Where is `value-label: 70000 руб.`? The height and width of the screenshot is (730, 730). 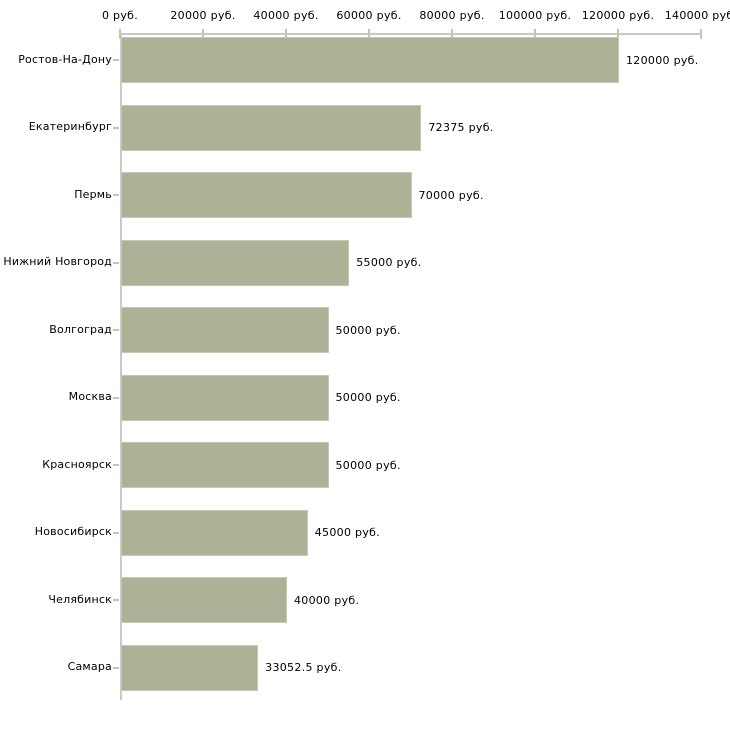 value-label: 70000 руб. is located at coordinates (451, 195).